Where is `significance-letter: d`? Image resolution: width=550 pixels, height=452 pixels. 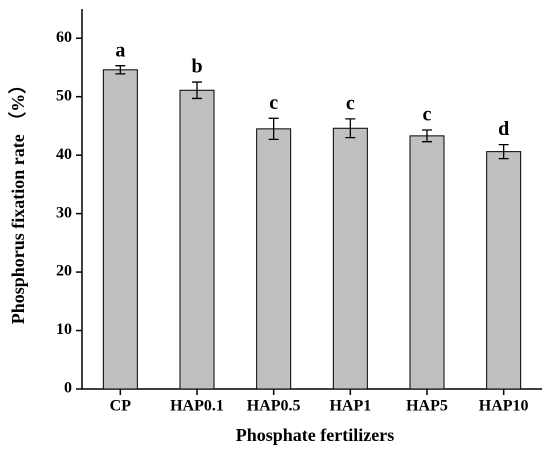
significance-letter: d is located at coordinates (503, 129).